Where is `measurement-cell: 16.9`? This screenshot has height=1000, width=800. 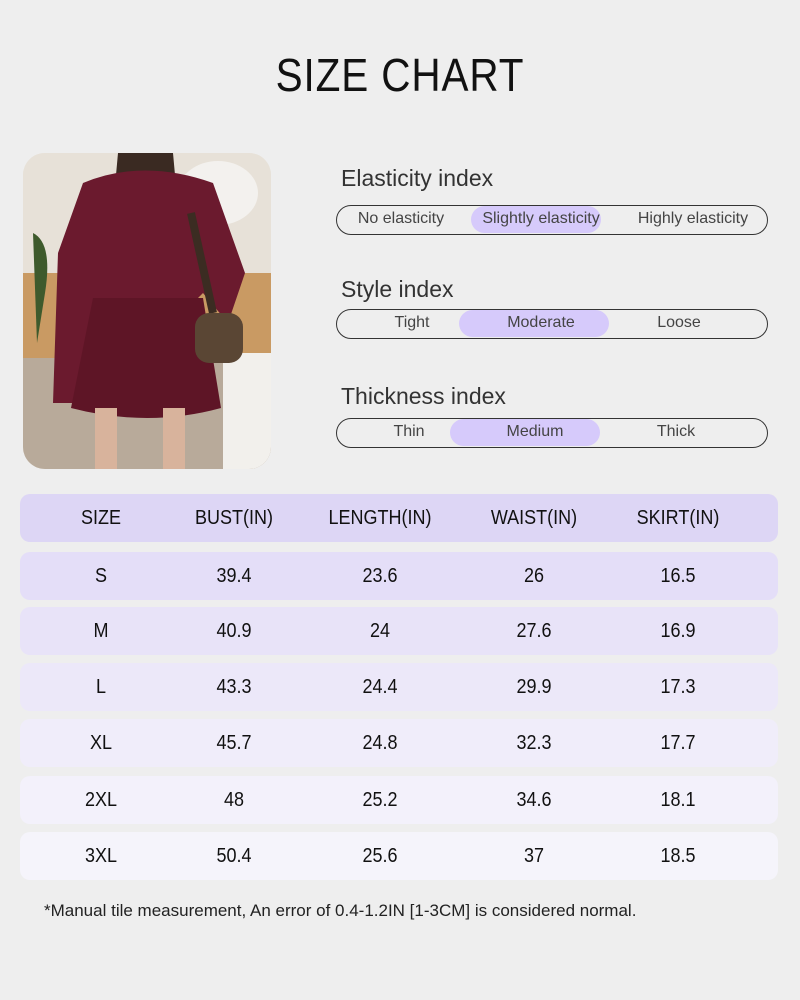 measurement-cell: 16.9 is located at coordinates (678, 631).